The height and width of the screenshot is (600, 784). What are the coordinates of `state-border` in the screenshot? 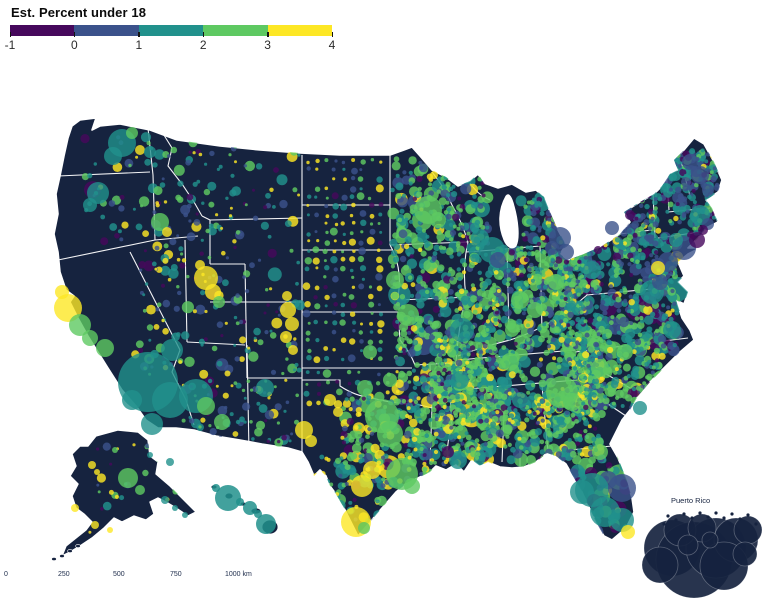 It's located at (182, 174).